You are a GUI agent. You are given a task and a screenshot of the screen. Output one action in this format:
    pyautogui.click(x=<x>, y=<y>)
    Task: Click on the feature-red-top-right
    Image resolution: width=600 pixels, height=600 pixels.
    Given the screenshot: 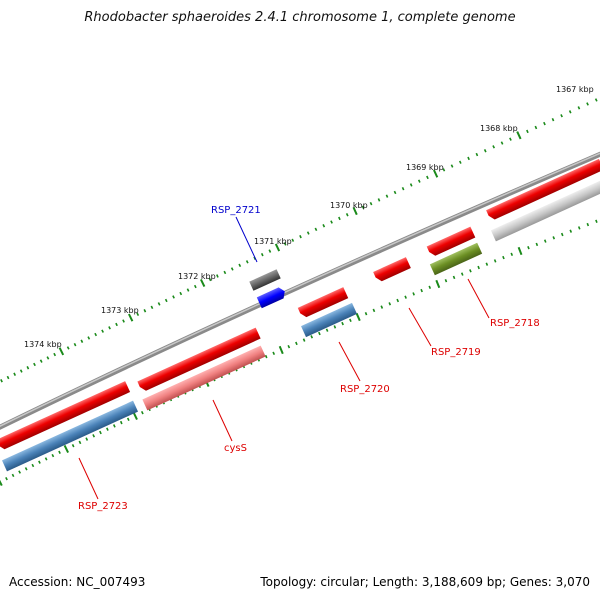 What is the action you would take?
    pyautogui.click(x=543, y=189)
    